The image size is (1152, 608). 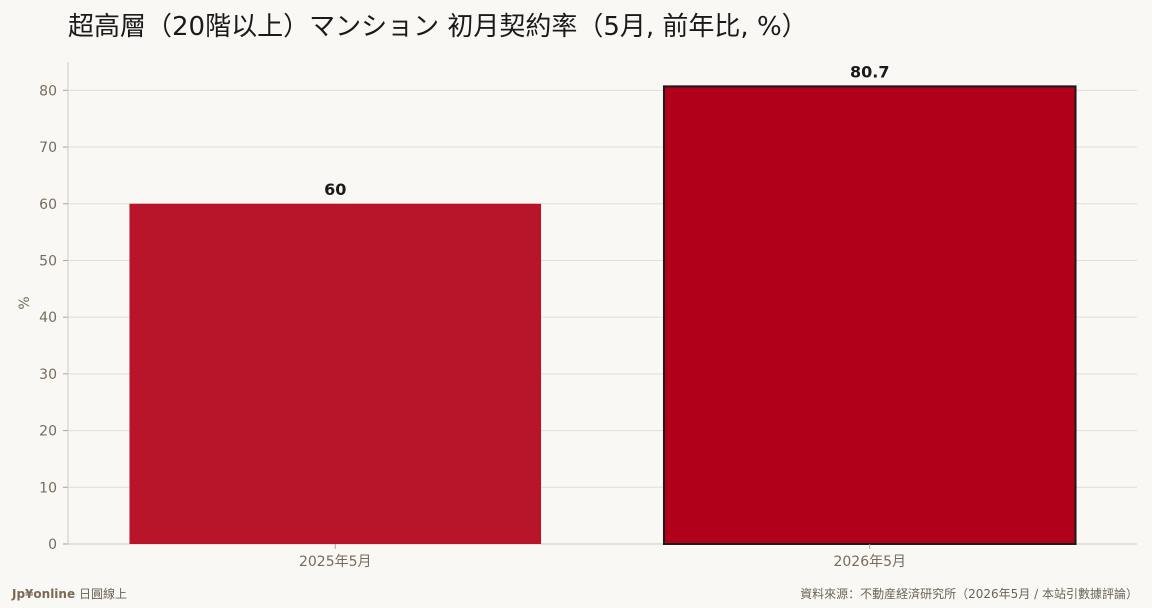 I want to click on y-tick-label: 0, so click(x=52, y=545).